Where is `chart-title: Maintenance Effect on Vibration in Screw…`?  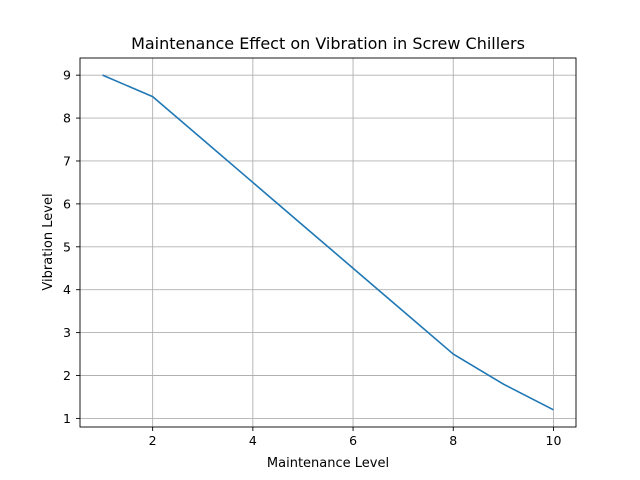 chart-title: Maintenance Effect on Vibration in Screw… is located at coordinates (328, 43).